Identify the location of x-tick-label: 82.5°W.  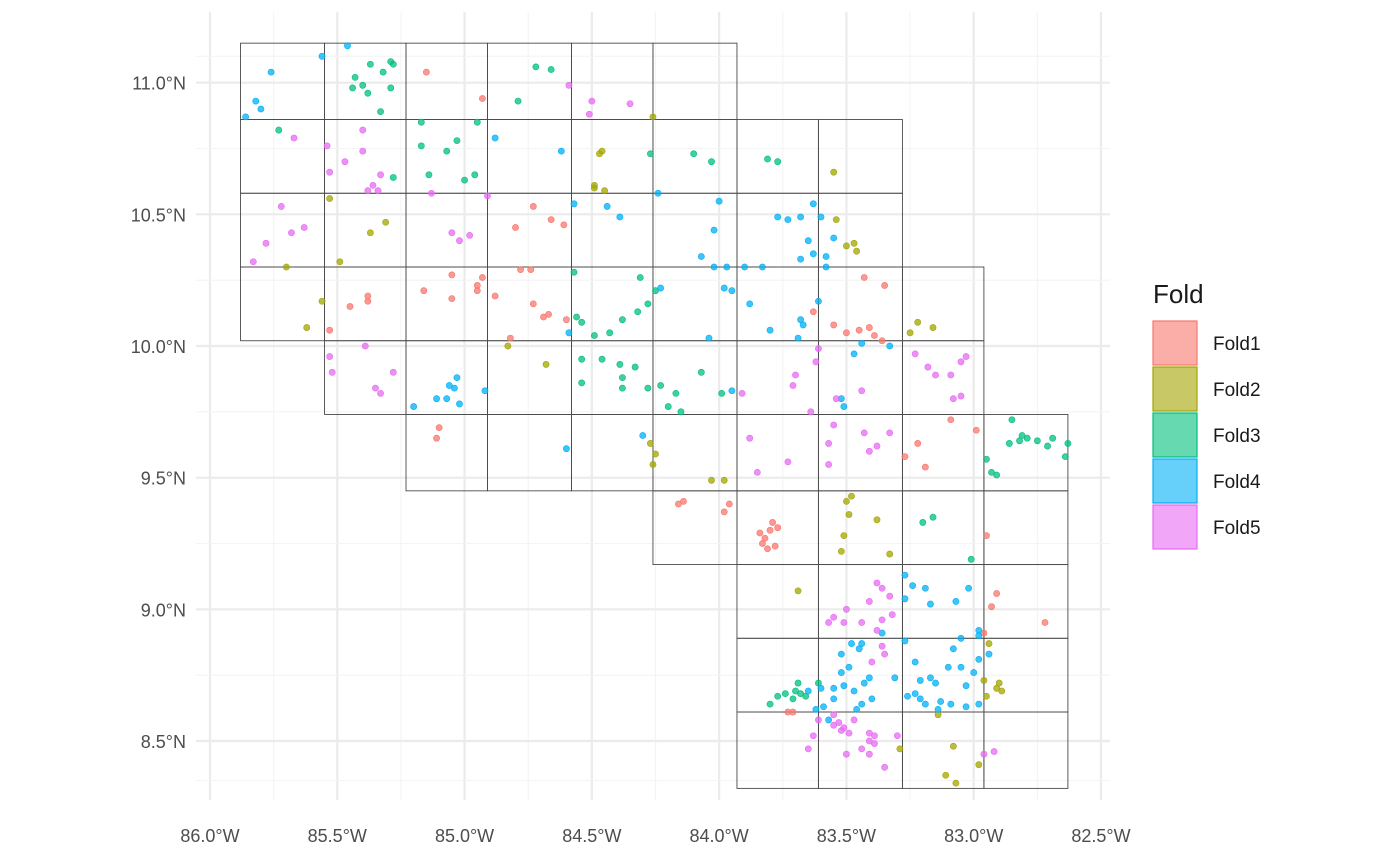
(1100, 836).